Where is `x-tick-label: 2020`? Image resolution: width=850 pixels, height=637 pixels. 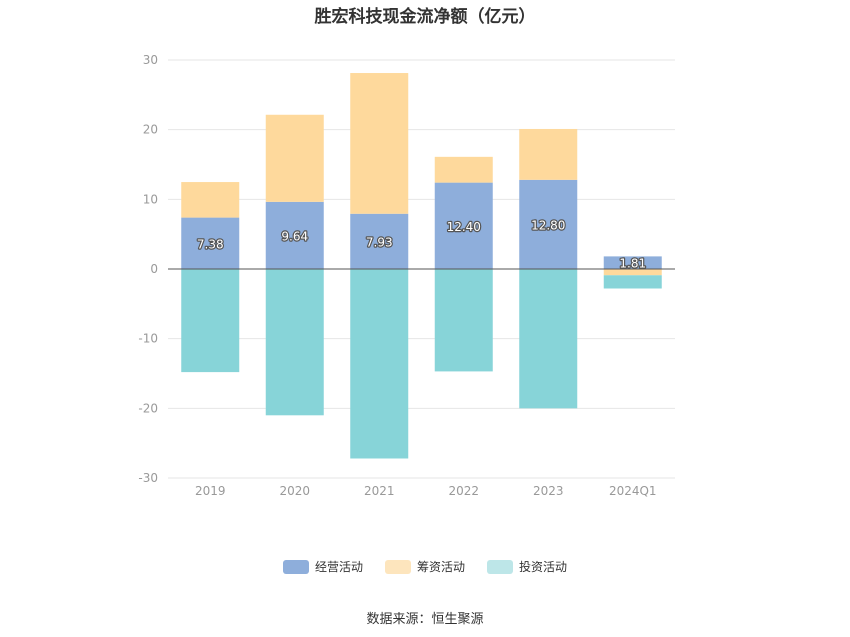 x-tick-label: 2020 is located at coordinates (294, 491).